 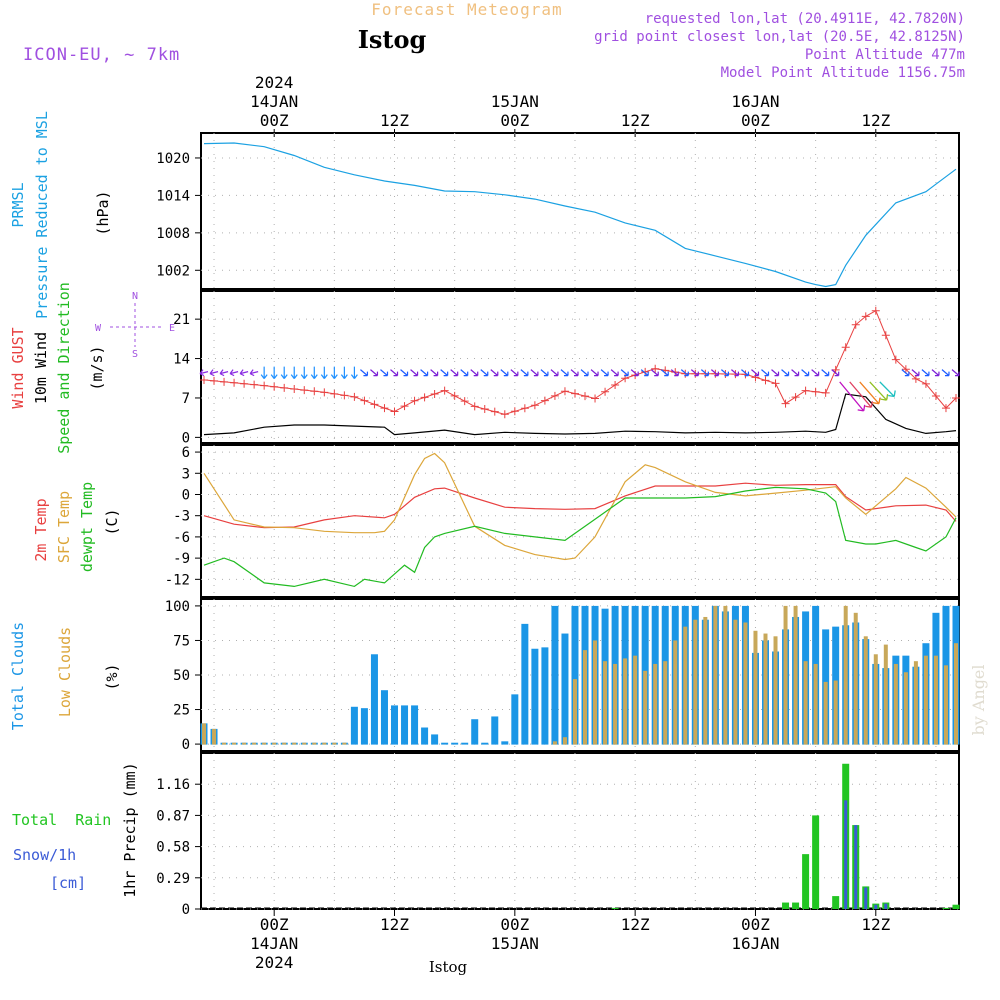 I want to click on clouds-unit: (%), so click(x=112, y=676).